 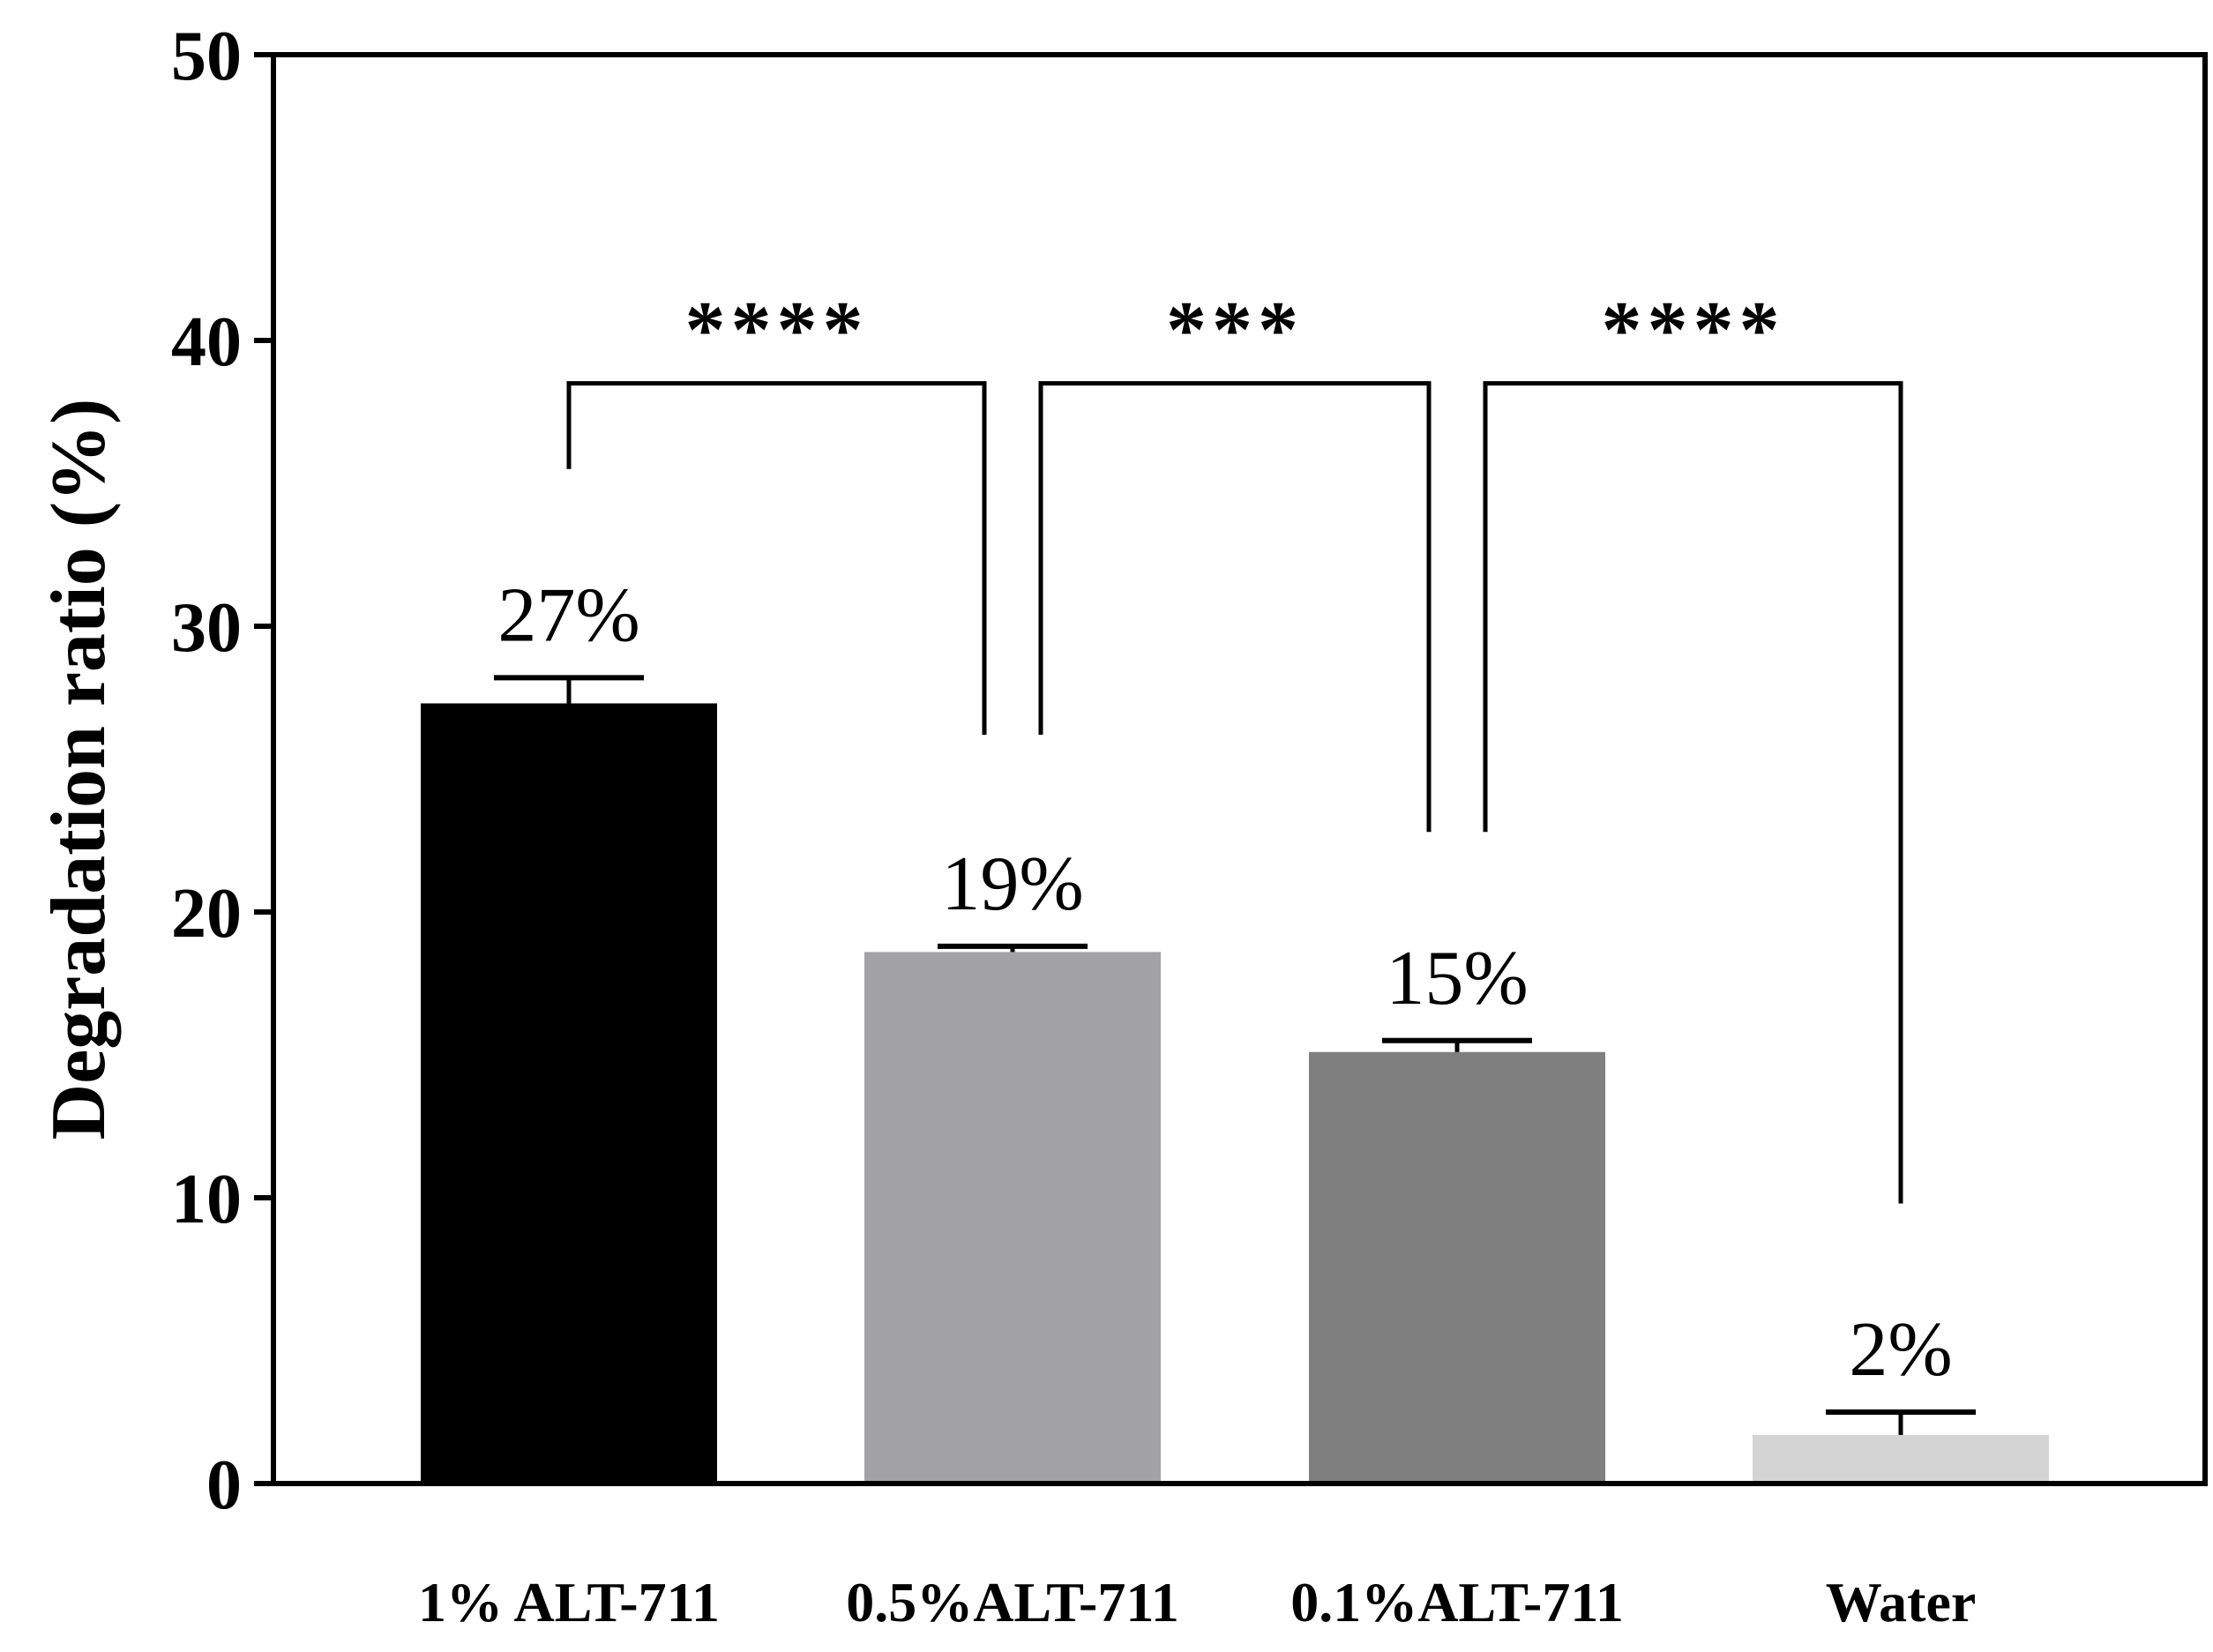 I want to click on x-ticks-group: 1% ALT-711 0.5%ALT-711 0.1%ALT-711 Water, so click(x=1197, y=1602).